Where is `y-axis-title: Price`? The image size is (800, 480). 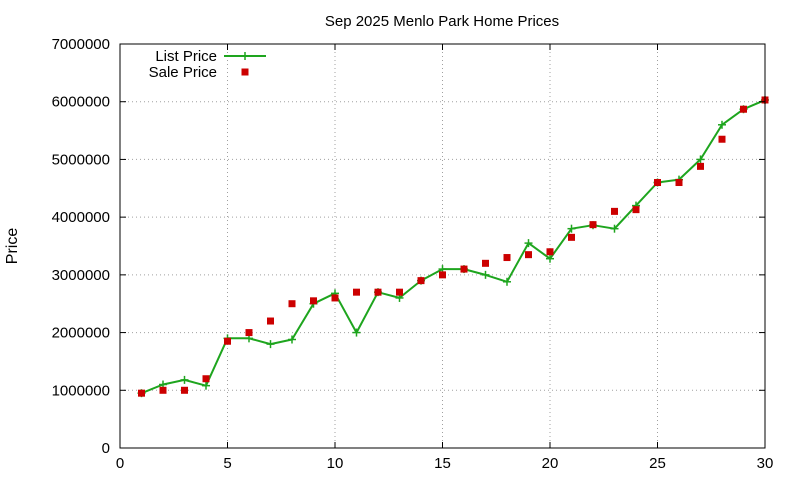 y-axis-title: Price is located at coordinates (12, 246).